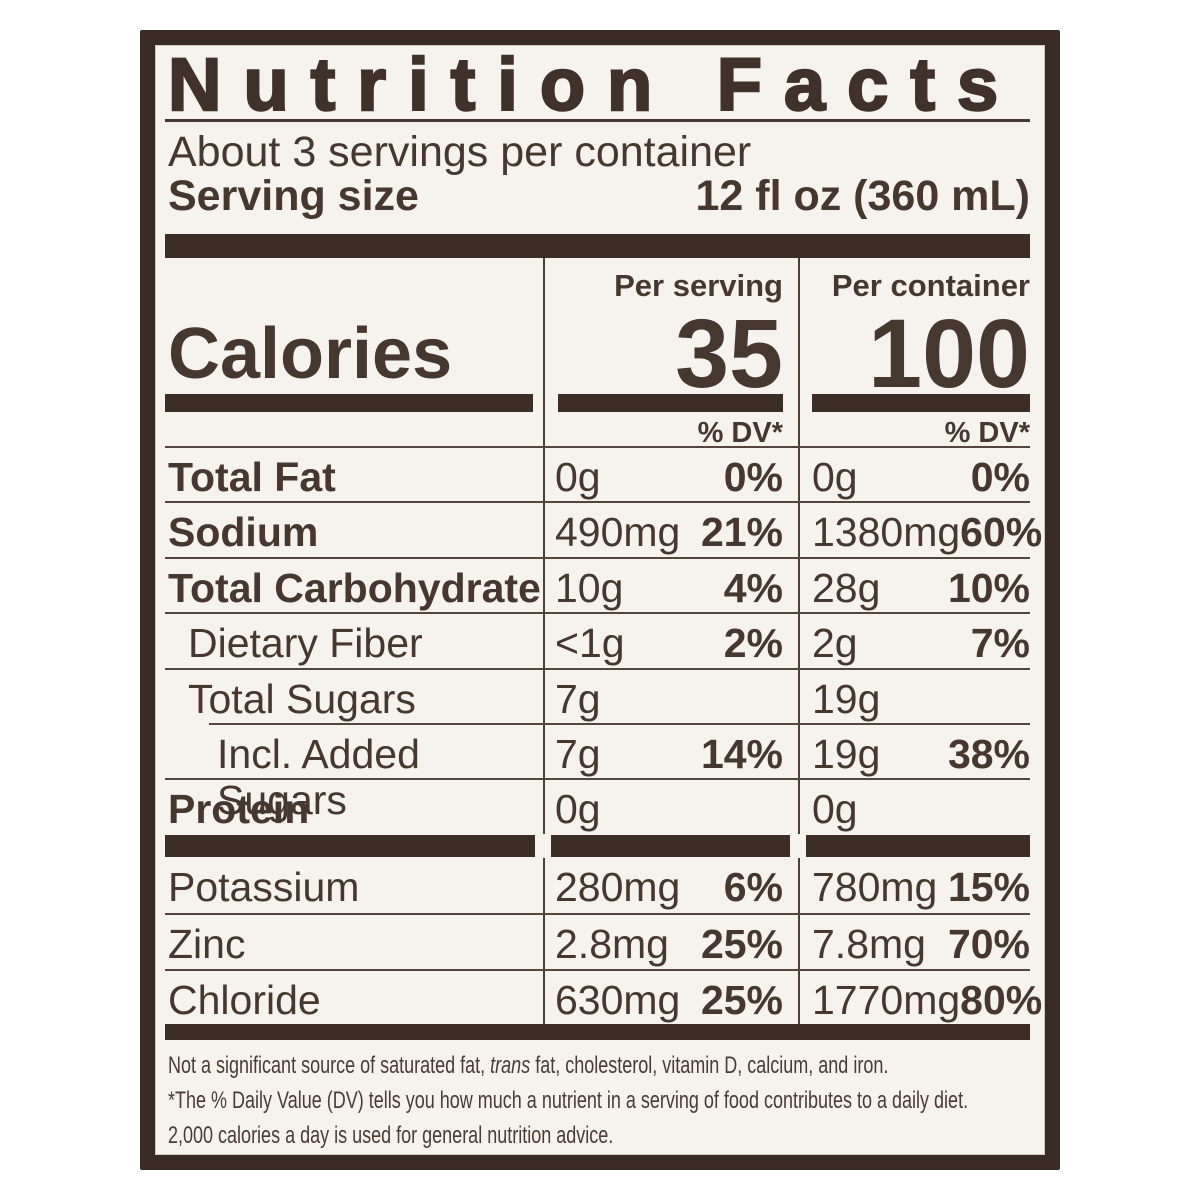 This screenshot has height=1200, width=1200. Describe the element at coordinates (988, 587) in the screenshot. I see `container-dv: 10%` at that location.